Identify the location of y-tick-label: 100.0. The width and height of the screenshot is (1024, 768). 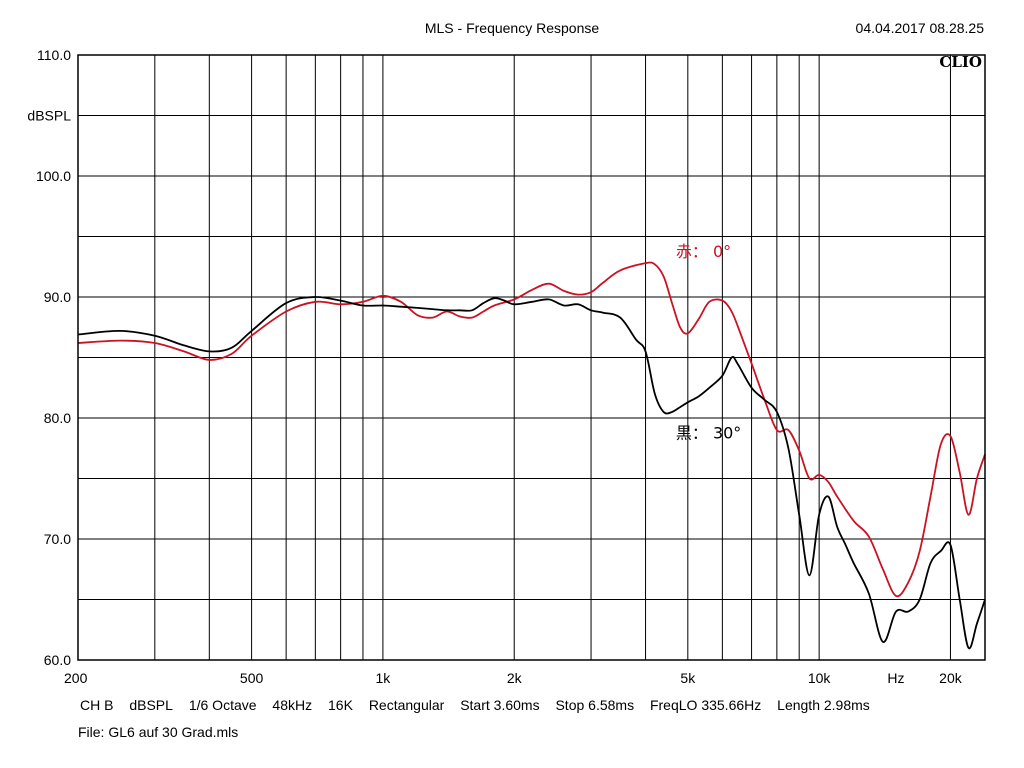
(53, 176).